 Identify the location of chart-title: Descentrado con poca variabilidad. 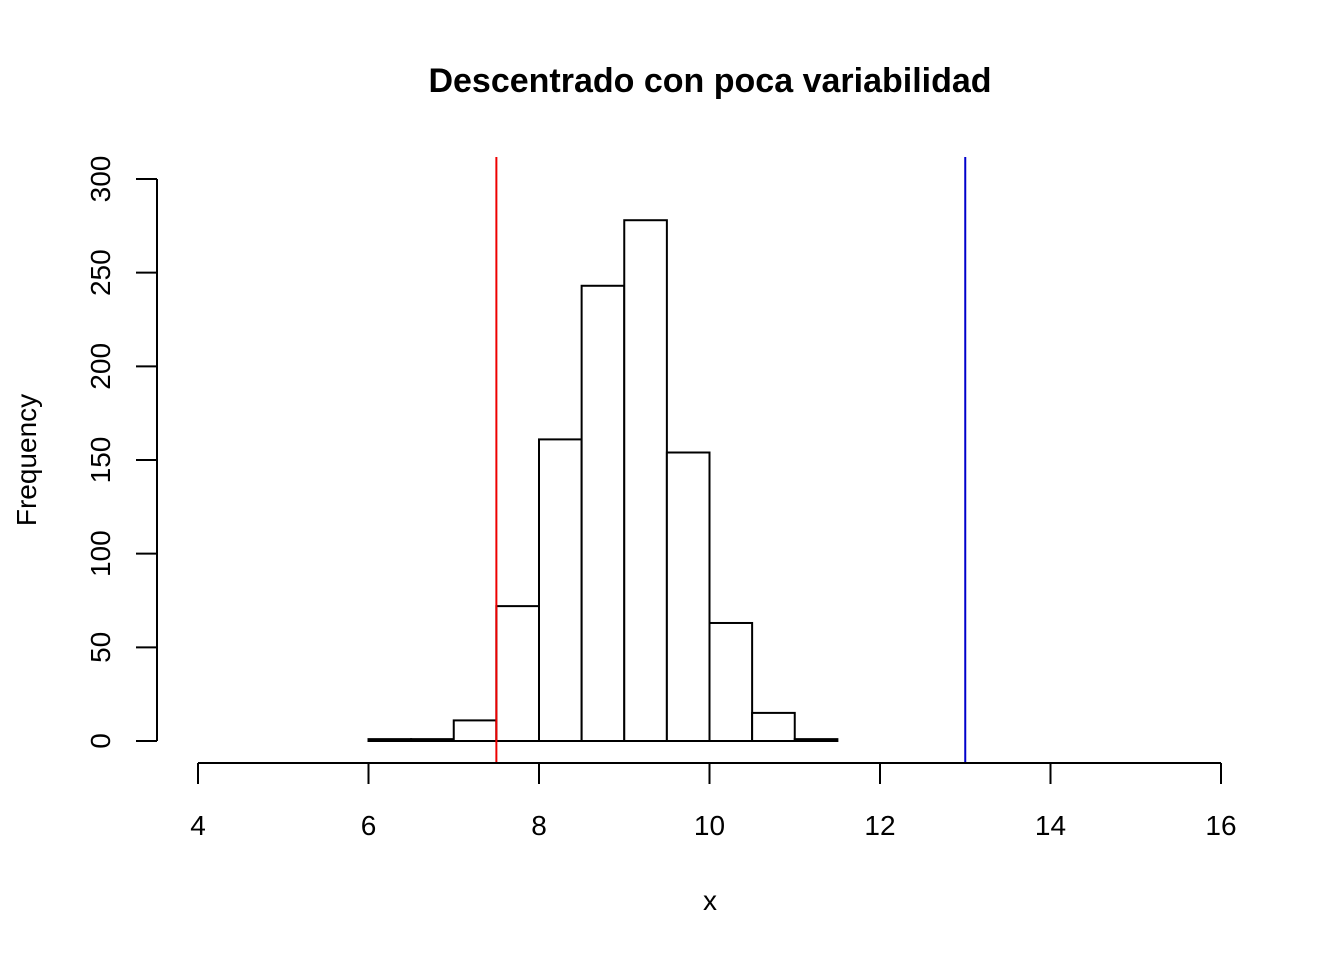
(709, 81).